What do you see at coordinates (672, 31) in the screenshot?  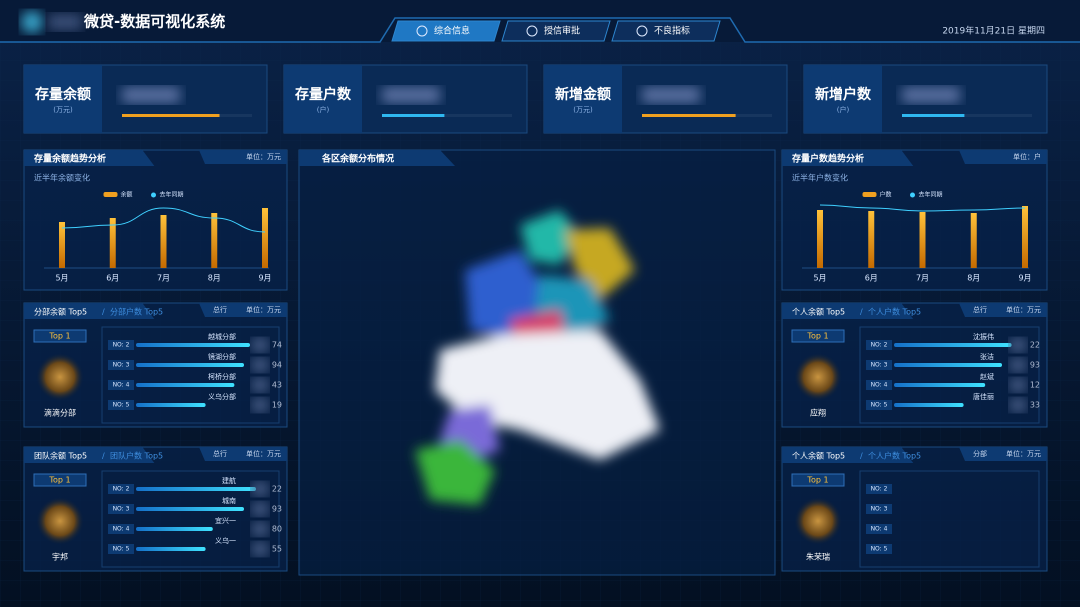 I see `tab-label: 不良指标` at bounding box center [672, 31].